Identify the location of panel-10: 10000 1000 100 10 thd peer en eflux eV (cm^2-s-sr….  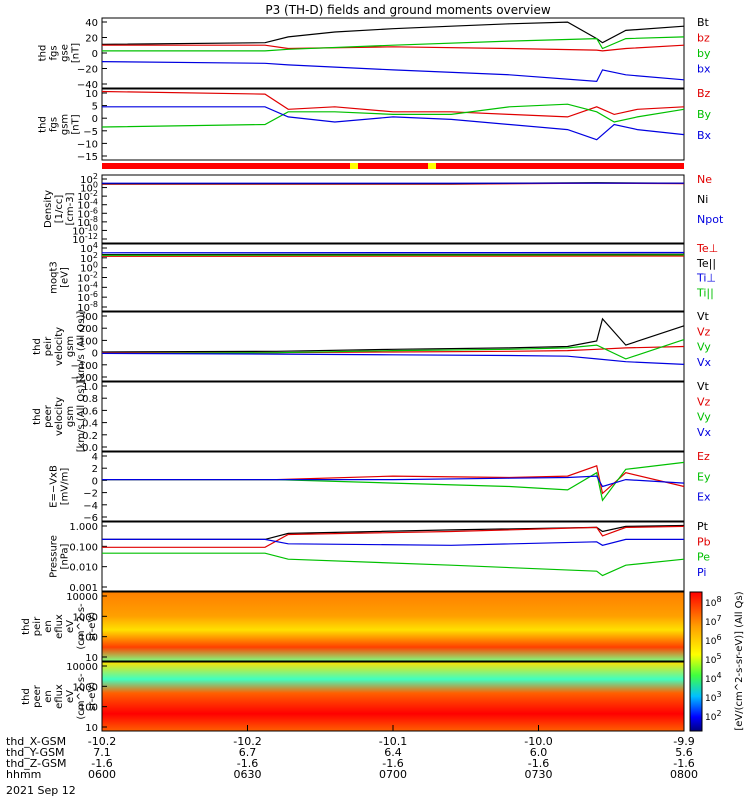
(353, 697).